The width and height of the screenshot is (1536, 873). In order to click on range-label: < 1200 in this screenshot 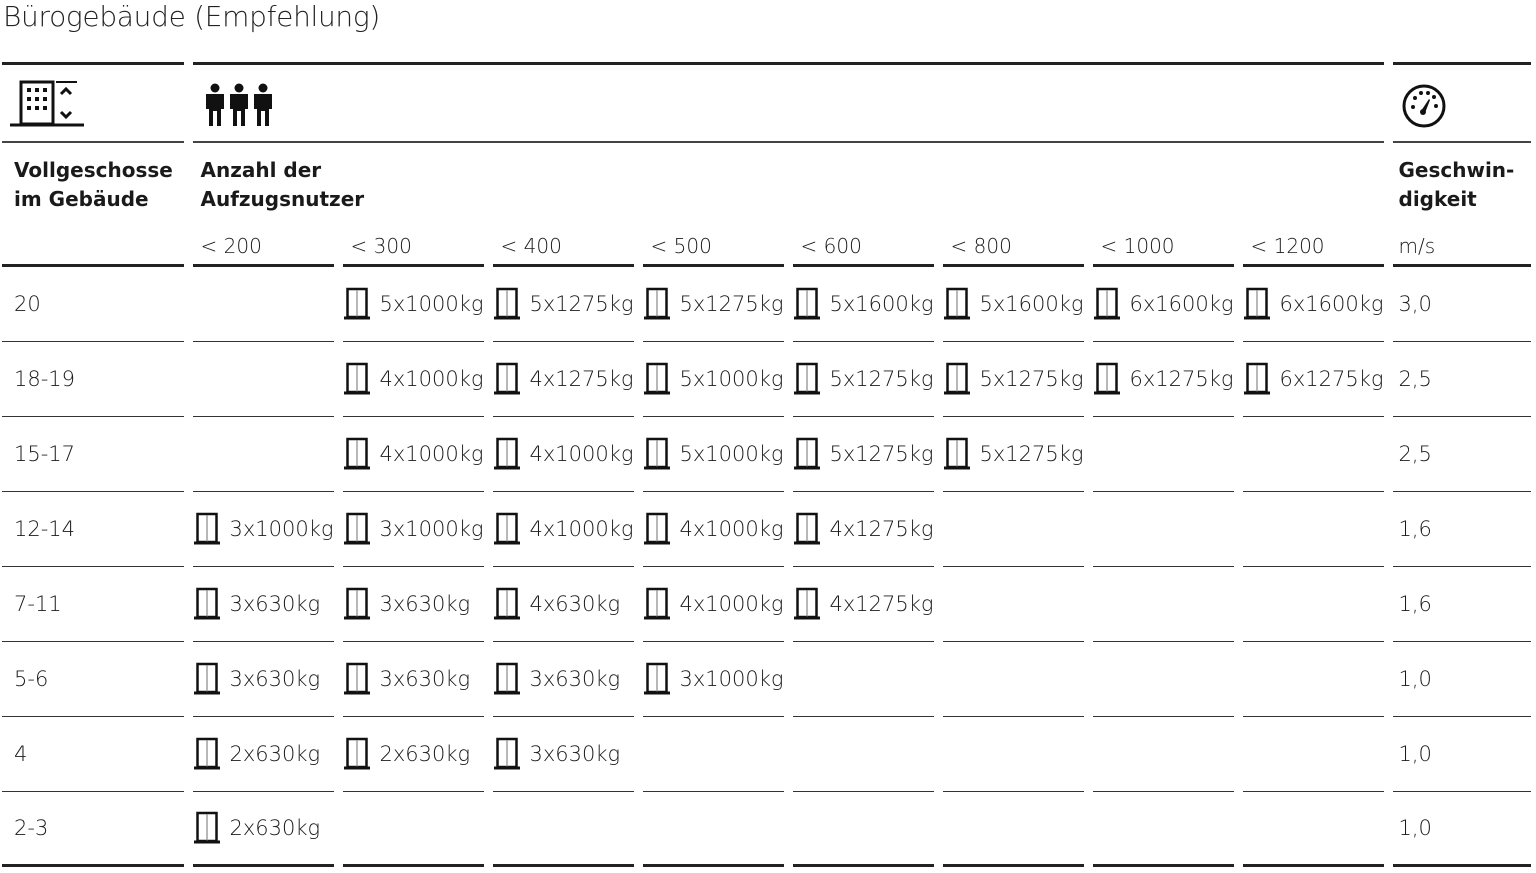, I will do `click(1287, 246)`.